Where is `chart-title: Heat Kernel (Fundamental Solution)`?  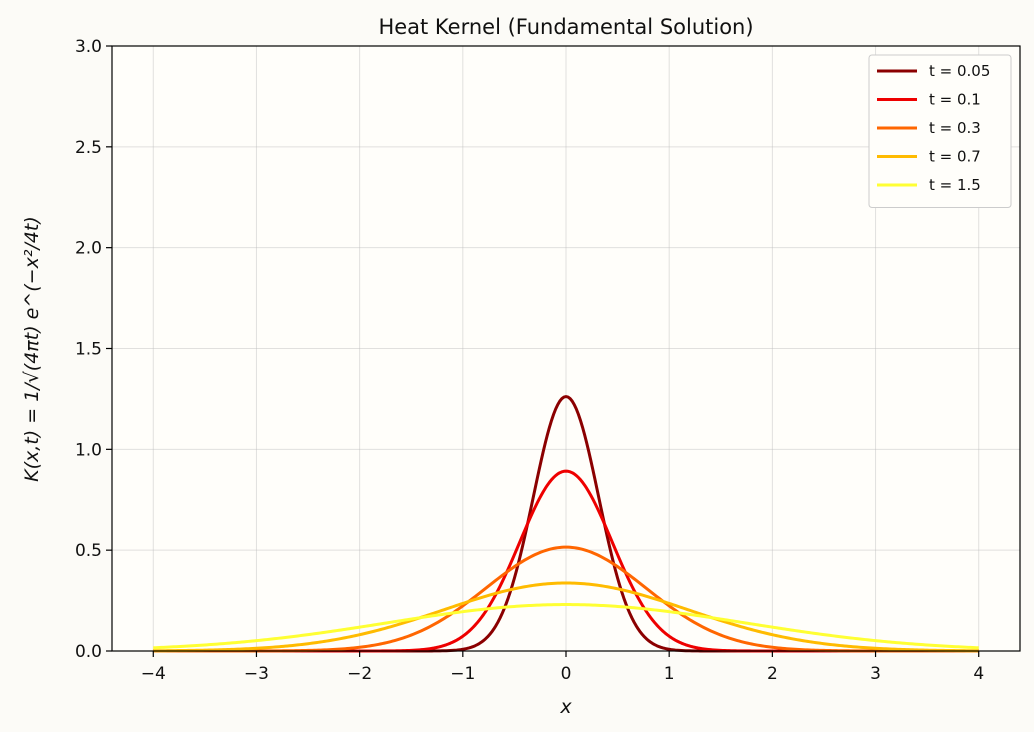
chart-title: Heat Kernel (Fundamental Solution) is located at coordinates (565, 27).